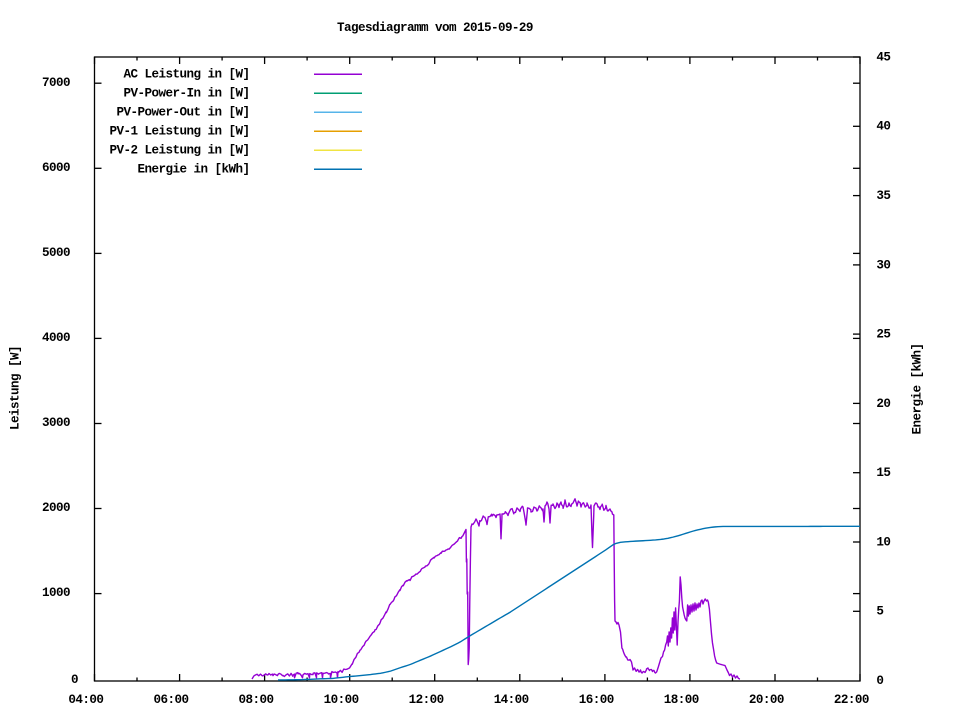 This screenshot has height=720, width=960. I want to click on svg-text: 16:00, so click(596, 700).